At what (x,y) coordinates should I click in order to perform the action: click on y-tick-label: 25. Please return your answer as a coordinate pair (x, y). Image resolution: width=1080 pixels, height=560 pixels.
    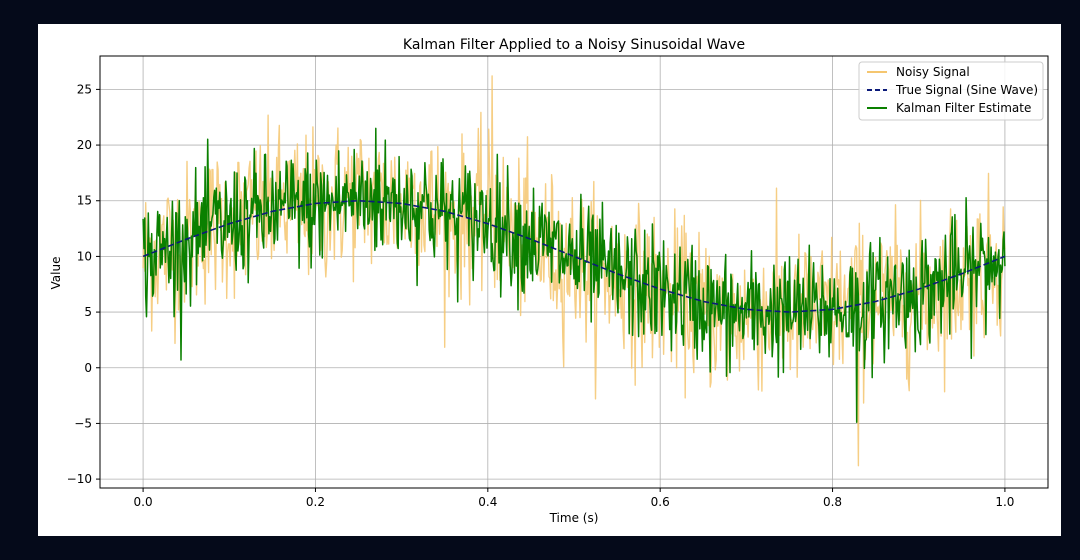
    Looking at the image, I should click on (84, 89).